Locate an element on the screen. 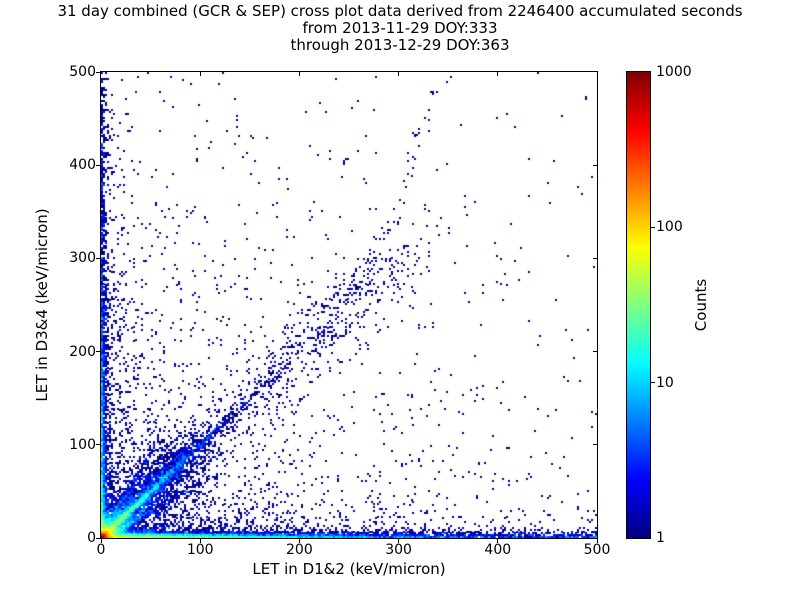 The image size is (800, 600). x-tick-label: 500 is located at coordinates (597, 550).